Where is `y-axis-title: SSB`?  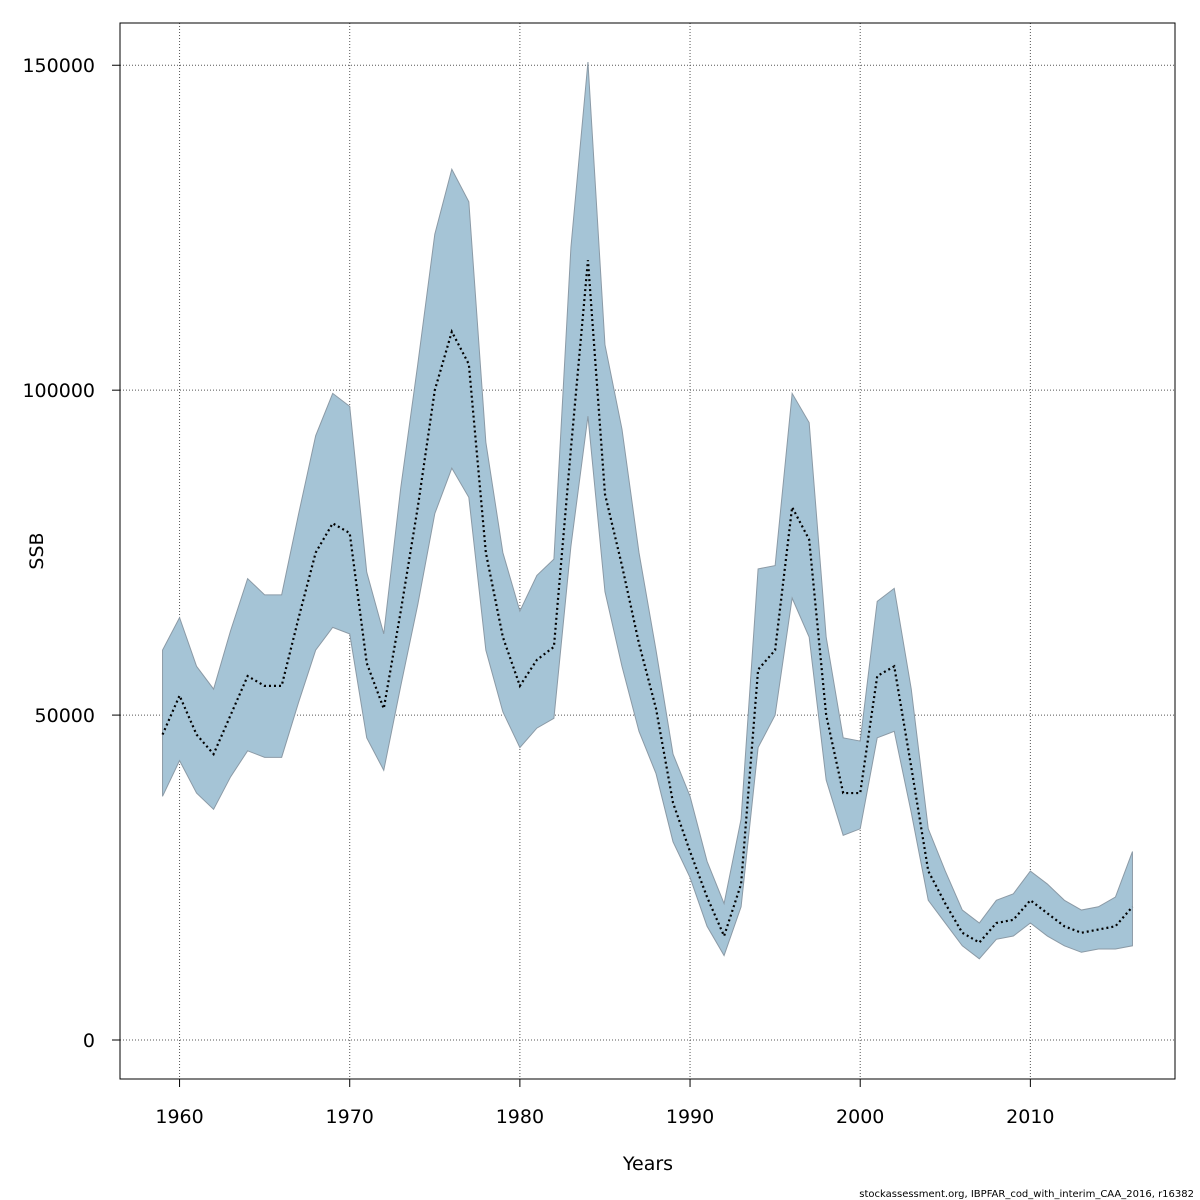
y-axis-title: SSB is located at coordinates (37, 550).